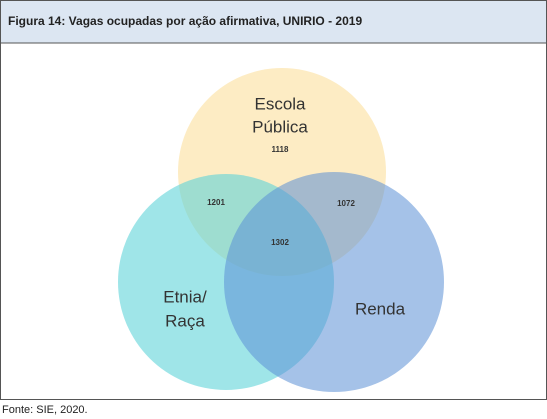 The width and height of the screenshot is (547, 419). What do you see at coordinates (380, 308) in the screenshot?
I see `set-label: Renda` at bounding box center [380, 308].